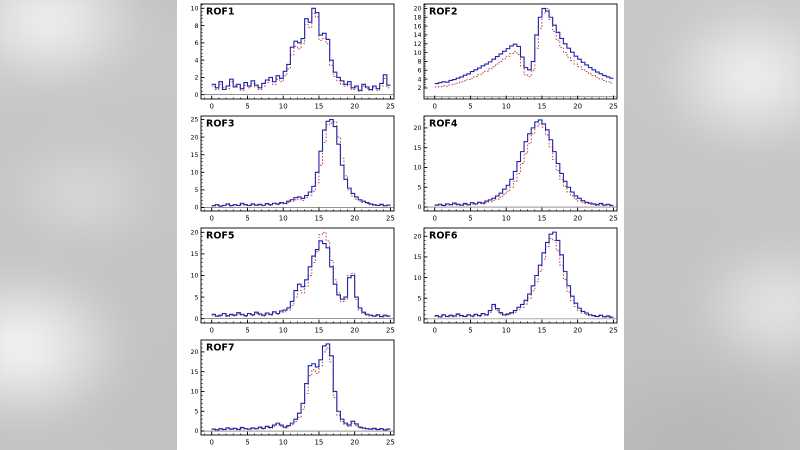  I want to click on panel-rof4: 0 5 10 15 20 25 0 5 10 15 20 ROF4, so click(512, 168).